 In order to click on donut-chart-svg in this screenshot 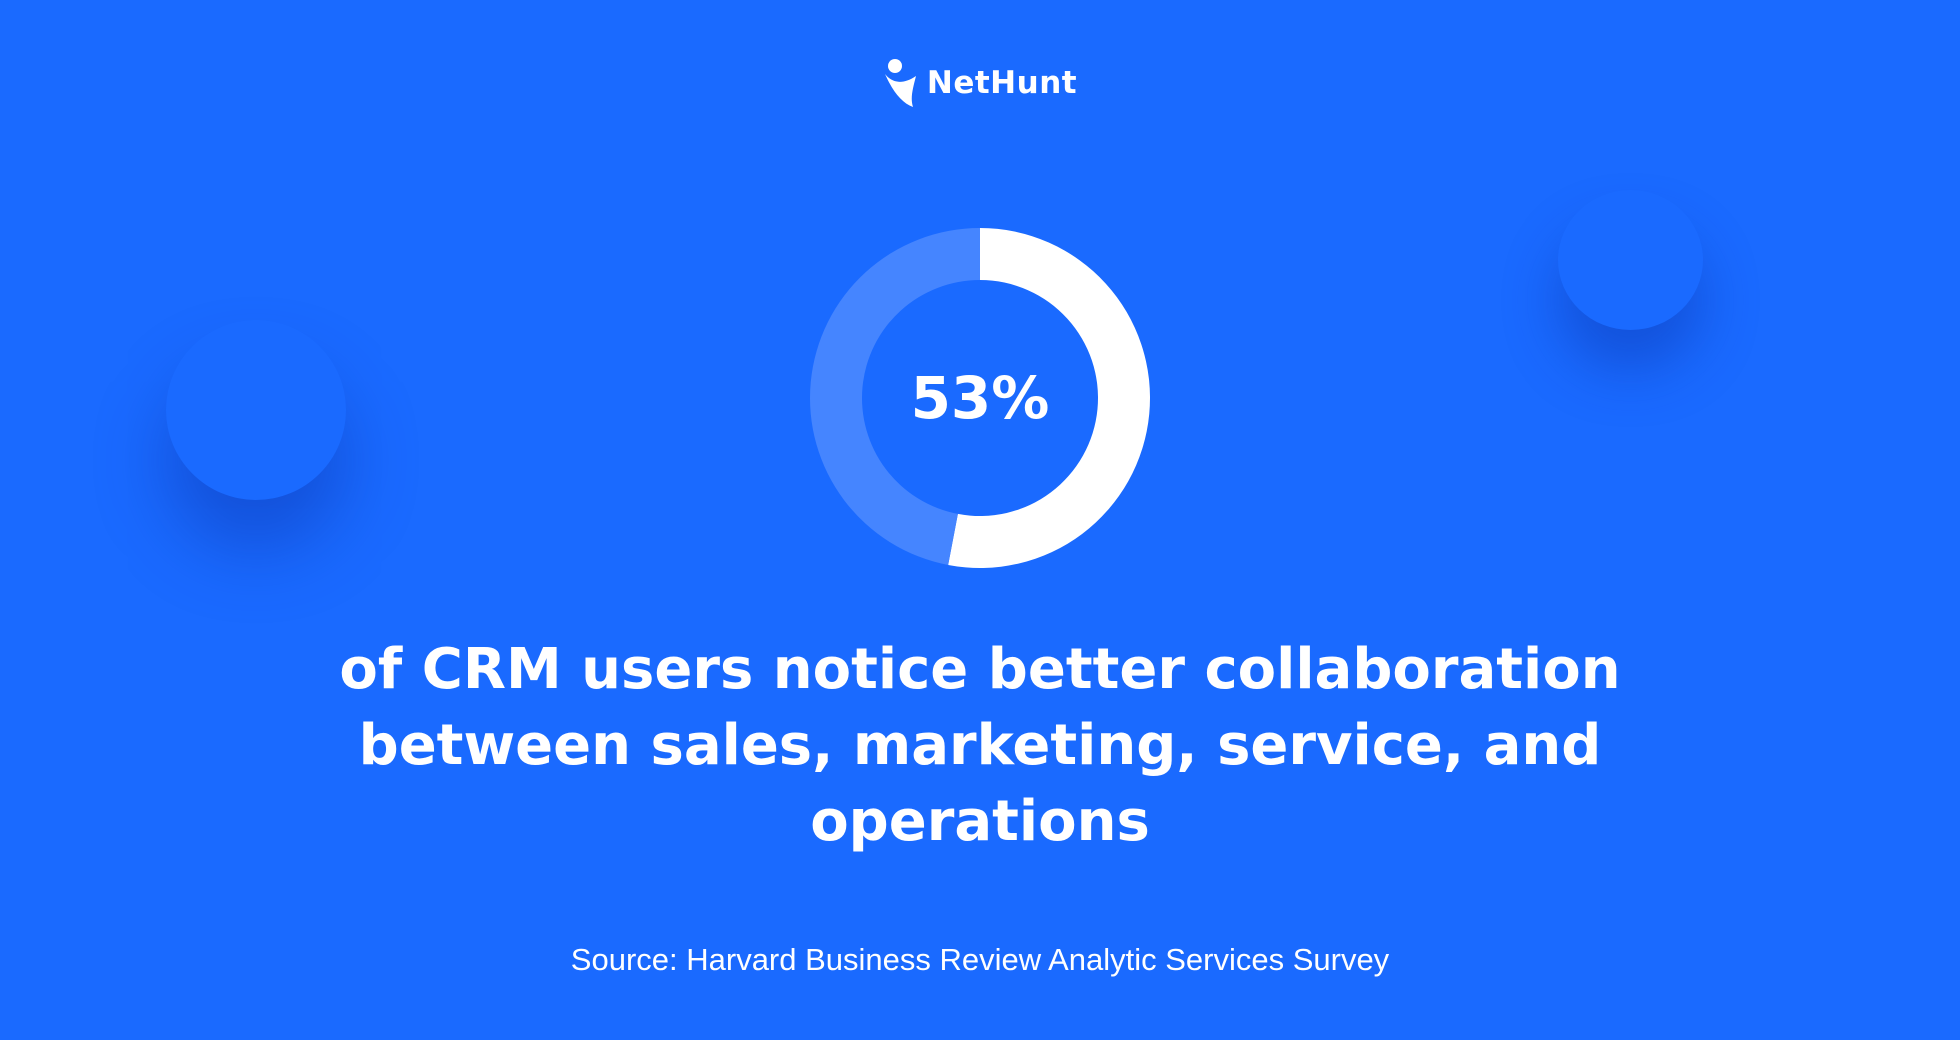, I will do `click(980, 398)`.